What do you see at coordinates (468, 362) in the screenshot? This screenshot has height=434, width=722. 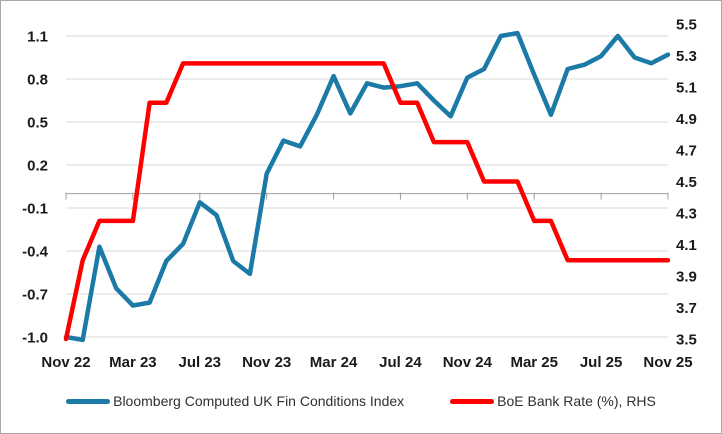 I see `x-axis-tick-label: Nov 24` at bounding box center [468, 362].